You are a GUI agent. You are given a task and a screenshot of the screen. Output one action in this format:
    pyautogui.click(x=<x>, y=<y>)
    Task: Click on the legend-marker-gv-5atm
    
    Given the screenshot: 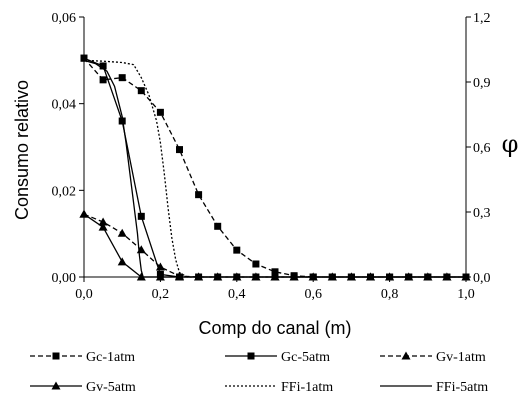 What is the action you would take?
    pyautogui.click(x=56, y=385)
    